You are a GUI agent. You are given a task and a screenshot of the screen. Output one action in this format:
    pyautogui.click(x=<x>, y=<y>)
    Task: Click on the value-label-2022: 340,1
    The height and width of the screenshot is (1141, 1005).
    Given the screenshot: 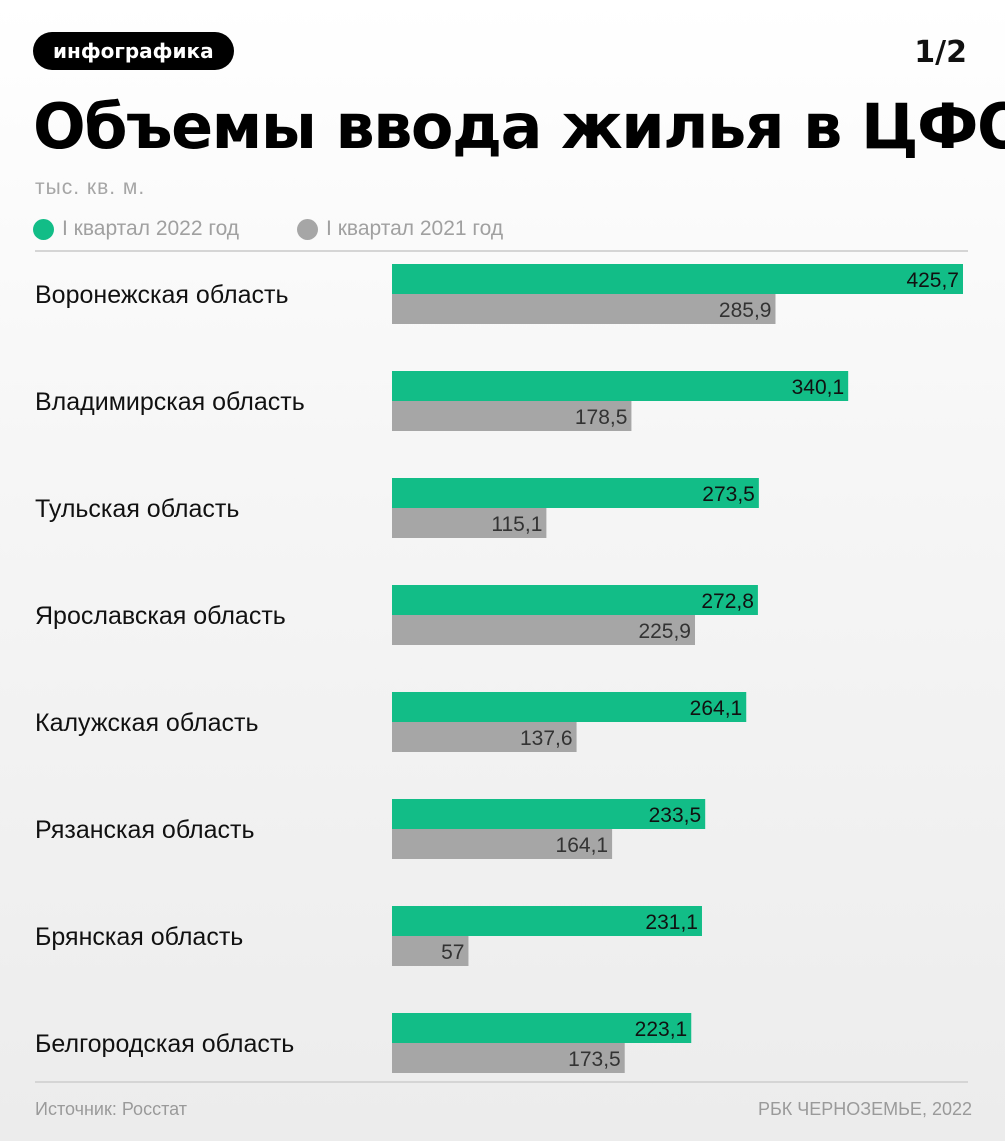 What is the action you would take?
    pyautogui.click(x=818, y=387)
    